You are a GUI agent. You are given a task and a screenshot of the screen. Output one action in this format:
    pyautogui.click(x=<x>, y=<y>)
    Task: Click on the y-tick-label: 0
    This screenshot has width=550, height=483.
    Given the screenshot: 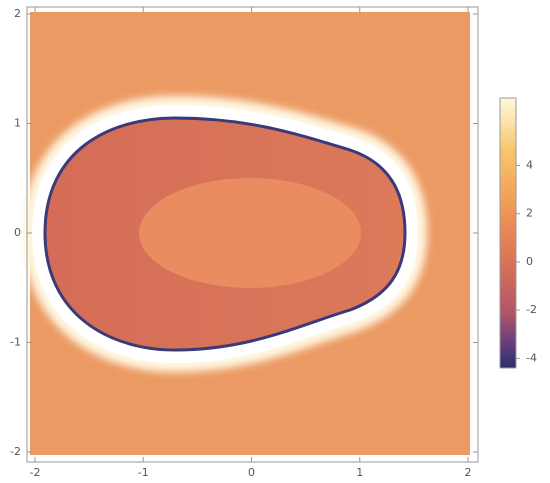 What is the action you would take?
    pyautogui.click(x=17, y=232)
    